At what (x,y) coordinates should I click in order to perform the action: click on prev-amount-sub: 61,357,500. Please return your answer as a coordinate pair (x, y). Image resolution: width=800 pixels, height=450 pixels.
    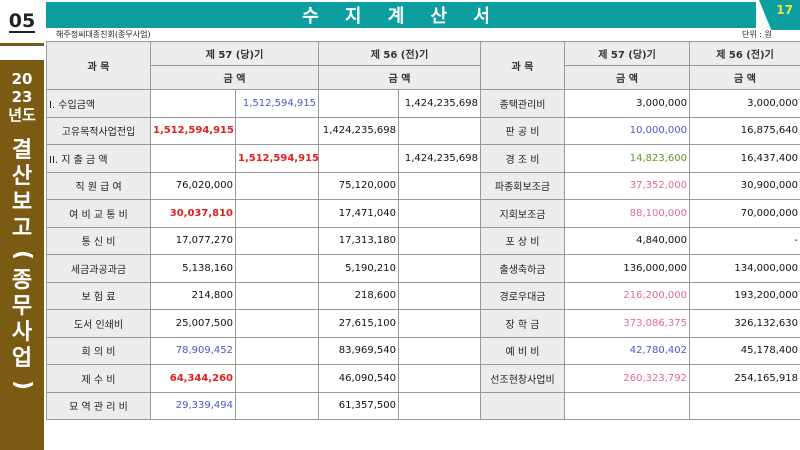
    Looking at the image, I should click on (358, 405).